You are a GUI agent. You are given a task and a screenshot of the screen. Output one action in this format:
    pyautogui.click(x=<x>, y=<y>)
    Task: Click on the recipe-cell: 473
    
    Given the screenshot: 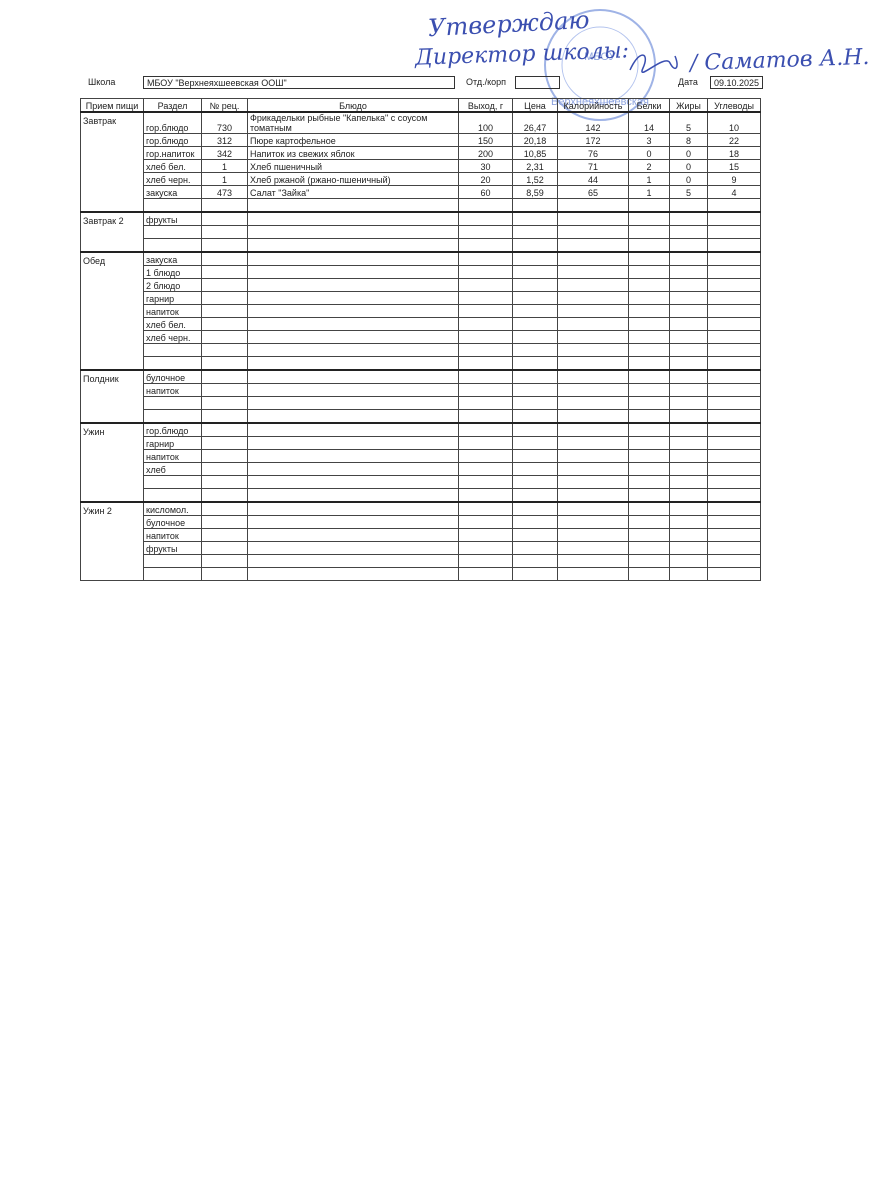 What is the action you would take?
    pyautogui.click(x=224, y=192)
    